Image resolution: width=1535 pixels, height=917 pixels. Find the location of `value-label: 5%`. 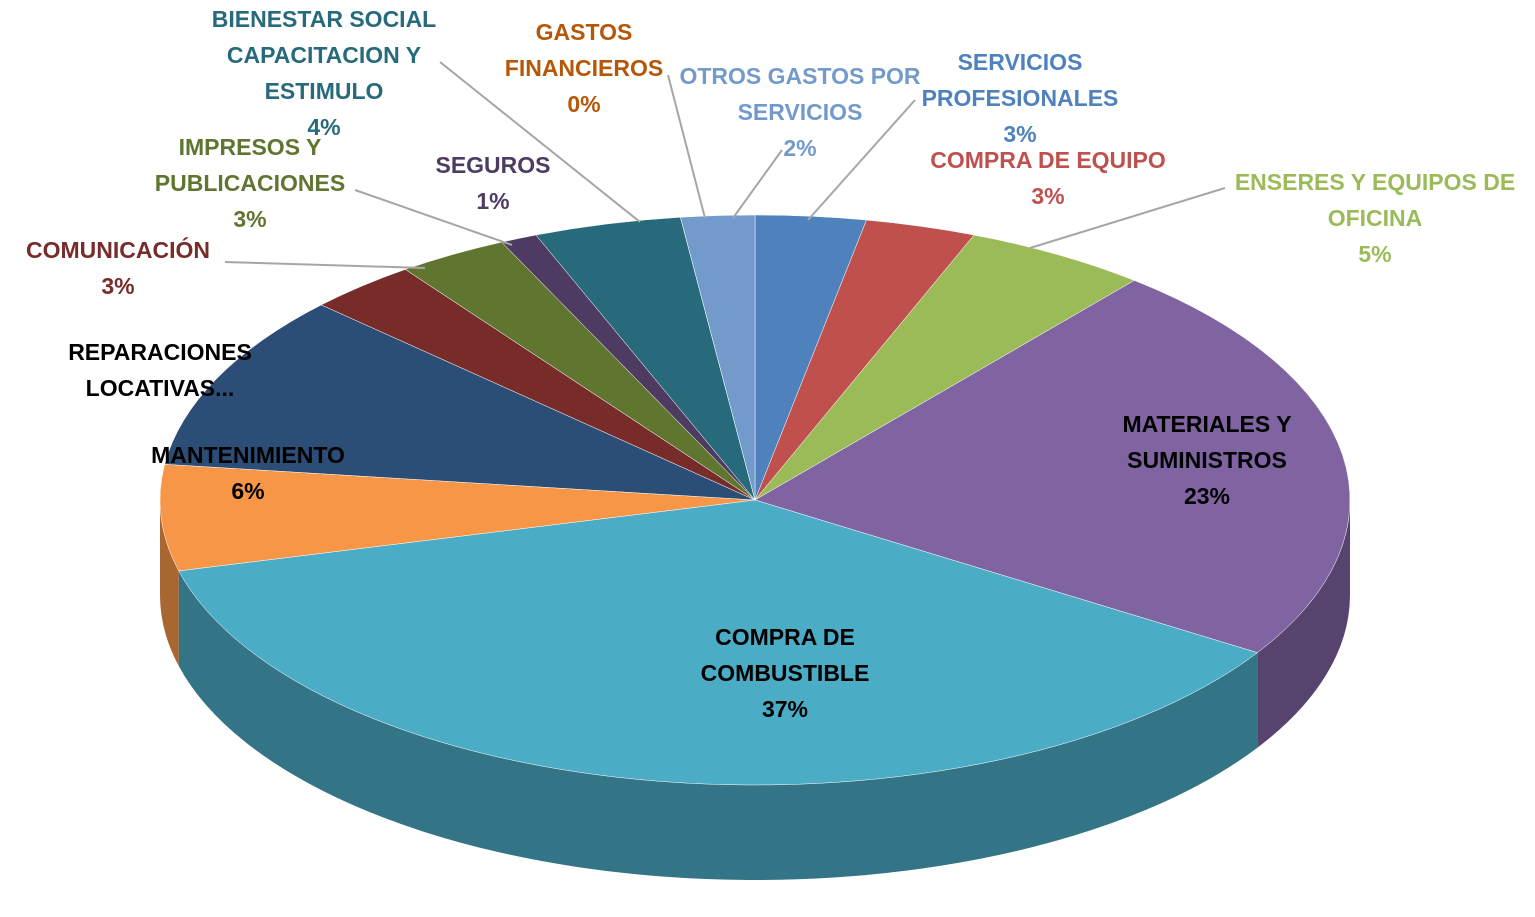

value-label: 5% is located at coordinates (1375, 254).